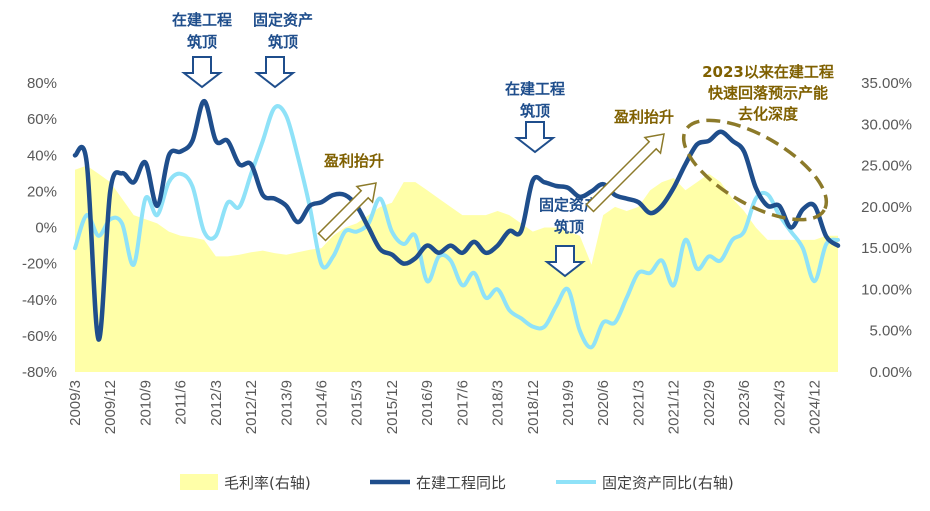  Describe the element at coordinates (202, 20) in the screenshot. I see `annotation-cip-peak-1: 在建工程` at that location.